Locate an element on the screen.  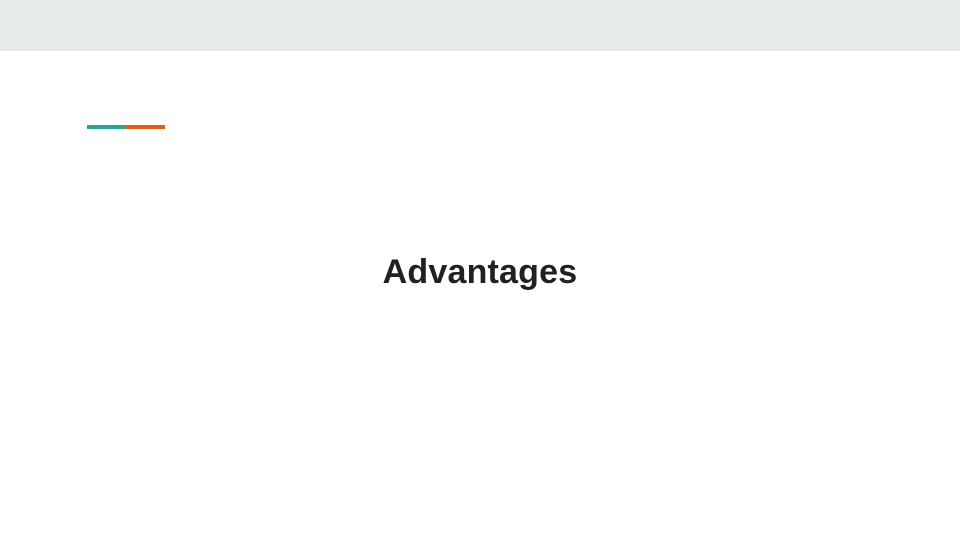
top-band is located at coordinates (480, 25).